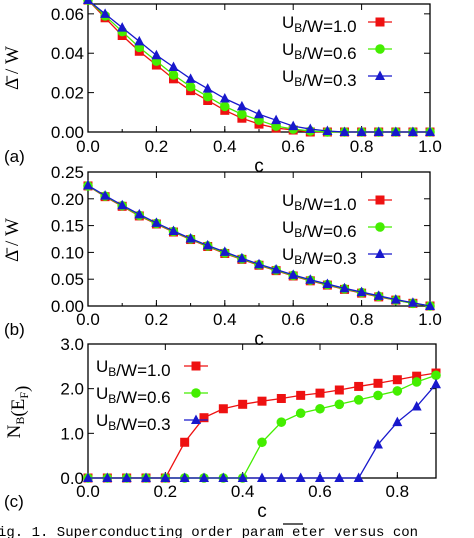 Image resolution: width=474 pixels, height=538 pixels. What do you see at coordinates (67, 14) in the screenshot?
I see `y-tick-label: 0.06` at bounding box center [67, 14].